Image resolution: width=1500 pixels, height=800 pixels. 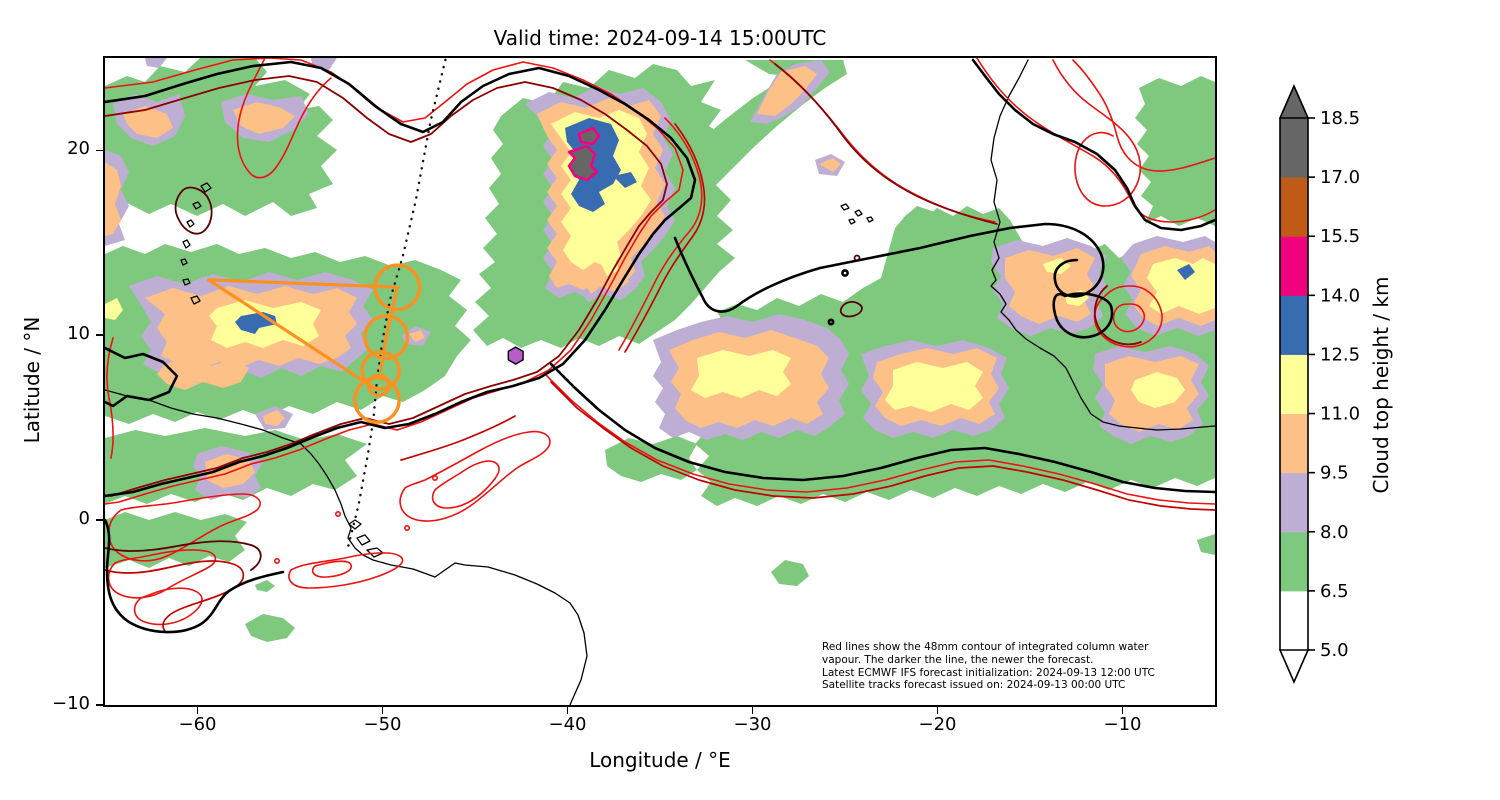 What do you see at coordinates (84, 519) in the screenshot?
I see `y-tick-label: 0` at bounding box center [84, 519].